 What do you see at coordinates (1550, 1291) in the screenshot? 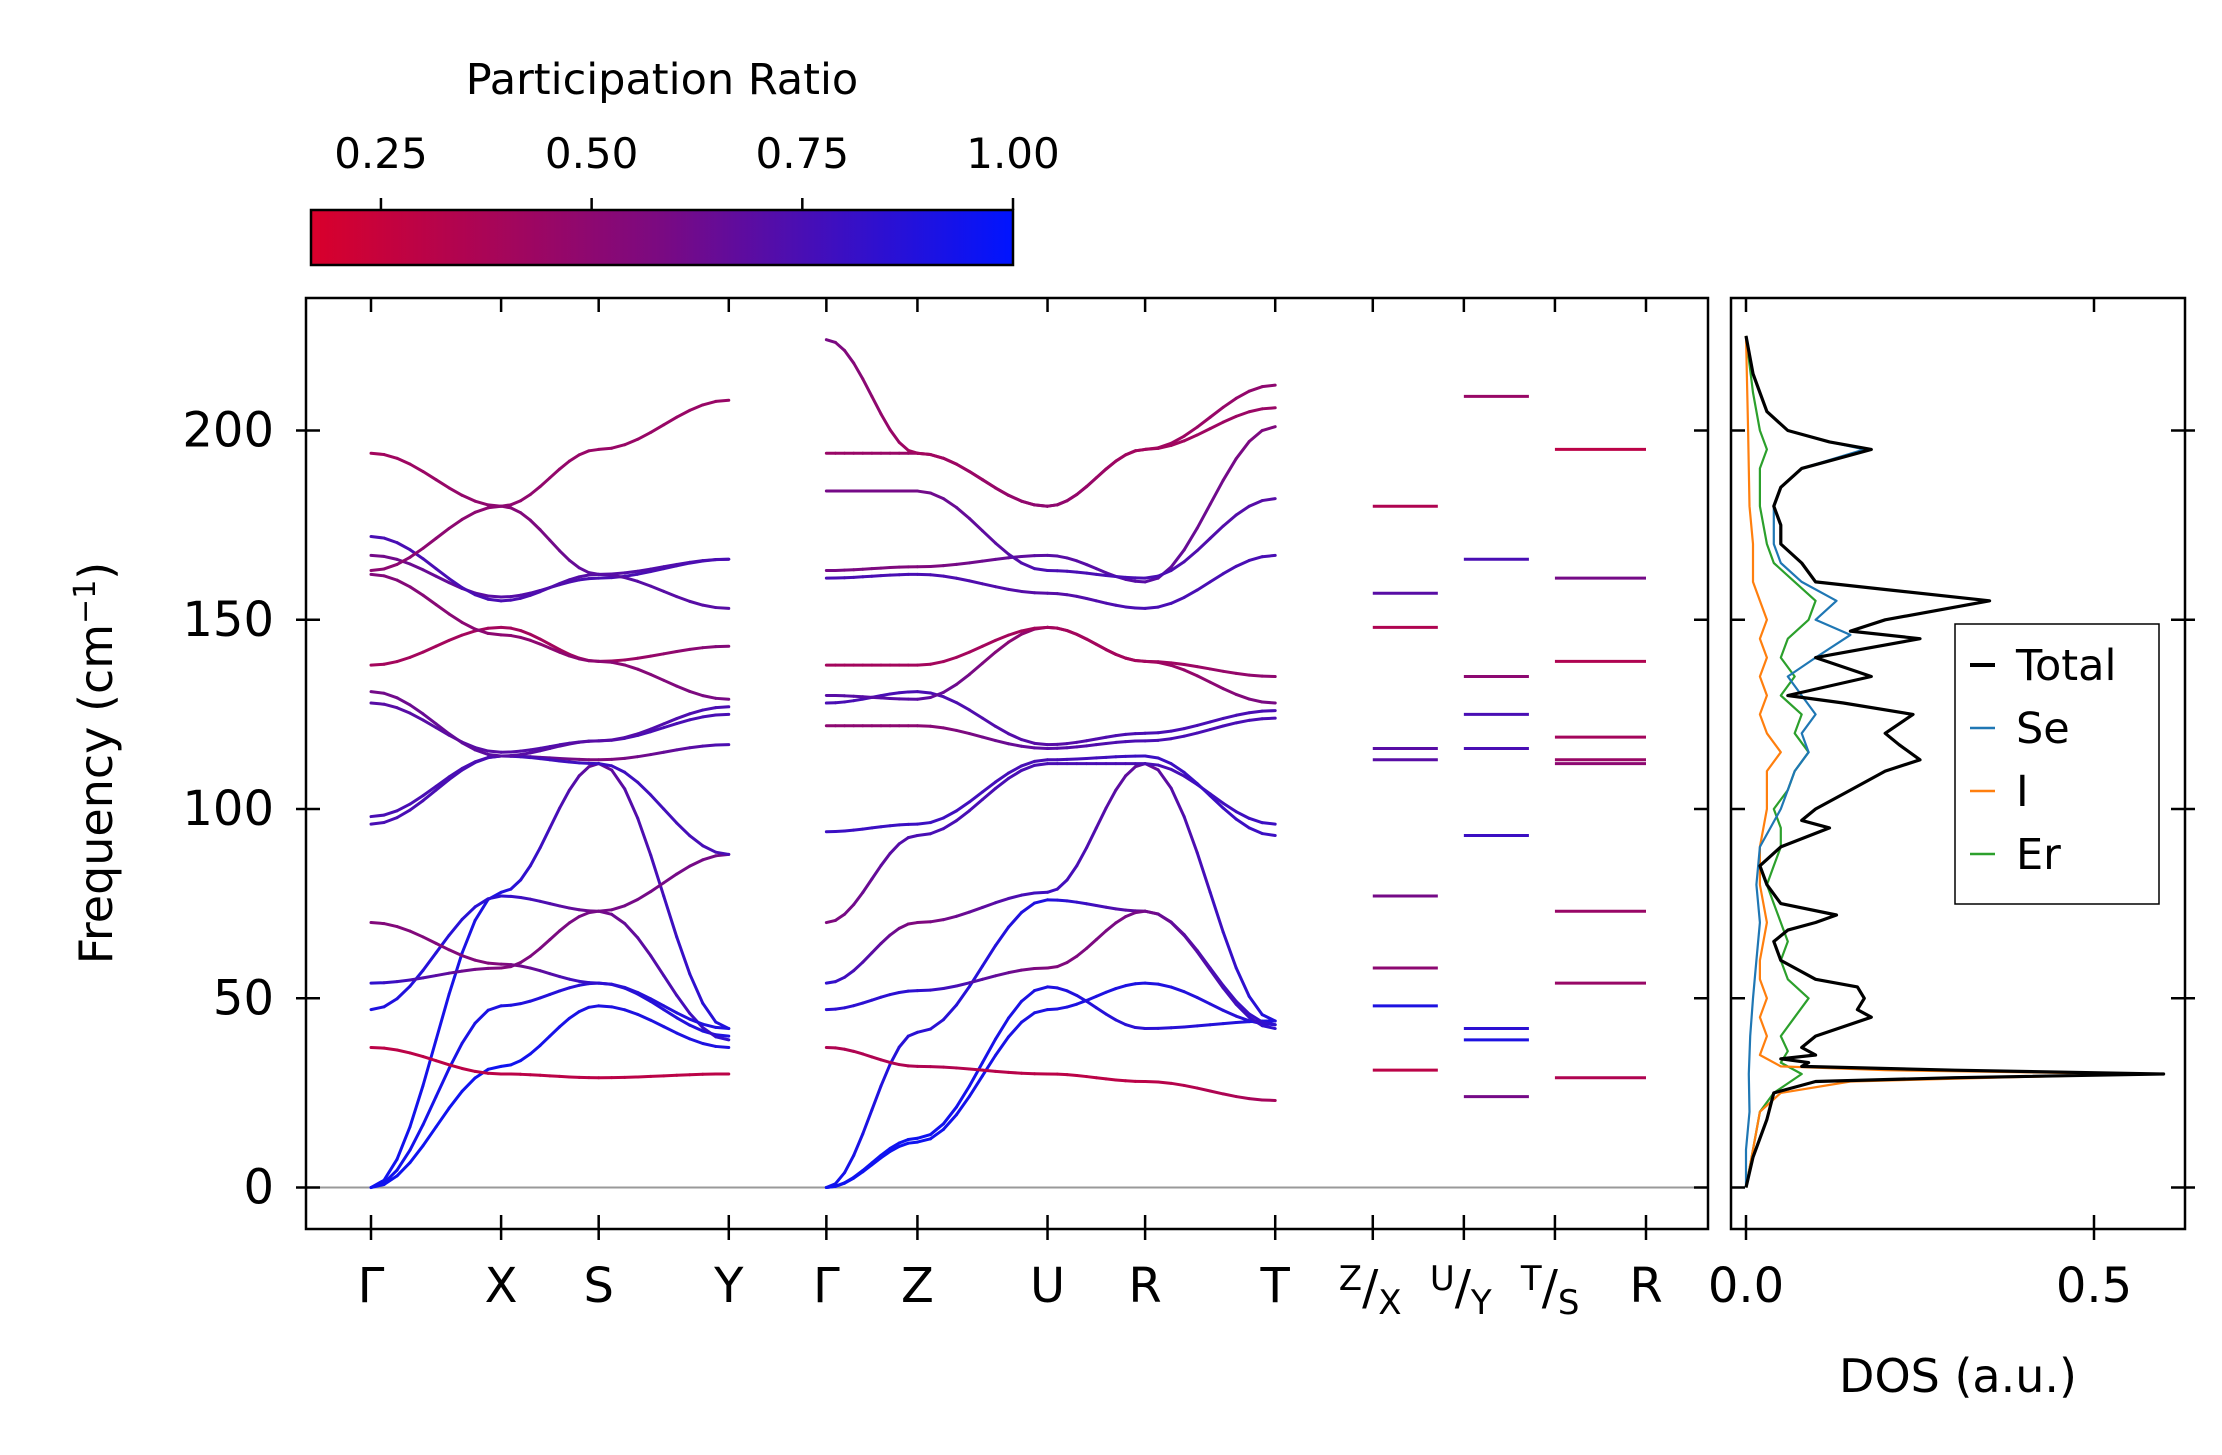
I see `kpoint-combo-label: T/S` at bounding box center [1550, 1291].